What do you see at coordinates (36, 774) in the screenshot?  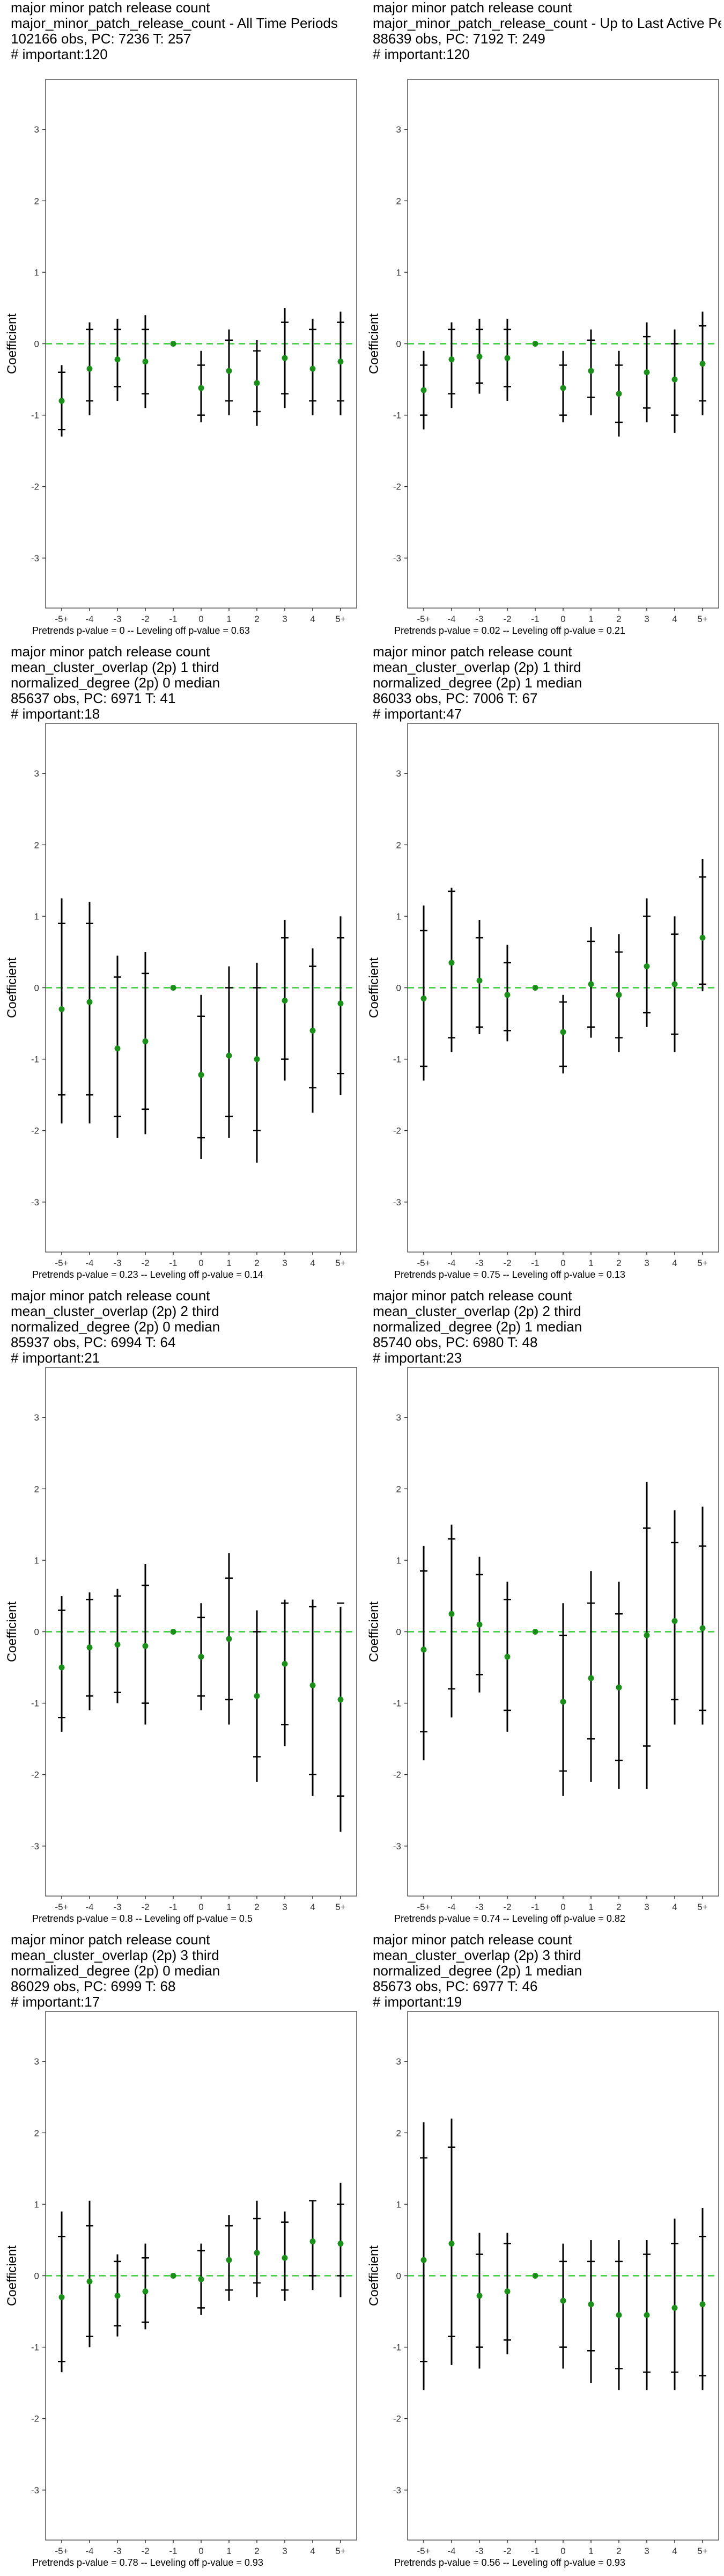 I see `y-tick-label: 3` at bounding box center [36, 774].